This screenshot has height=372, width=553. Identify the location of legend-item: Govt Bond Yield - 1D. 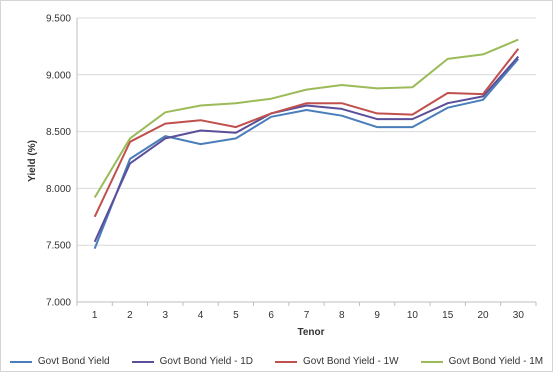
(192, 361).